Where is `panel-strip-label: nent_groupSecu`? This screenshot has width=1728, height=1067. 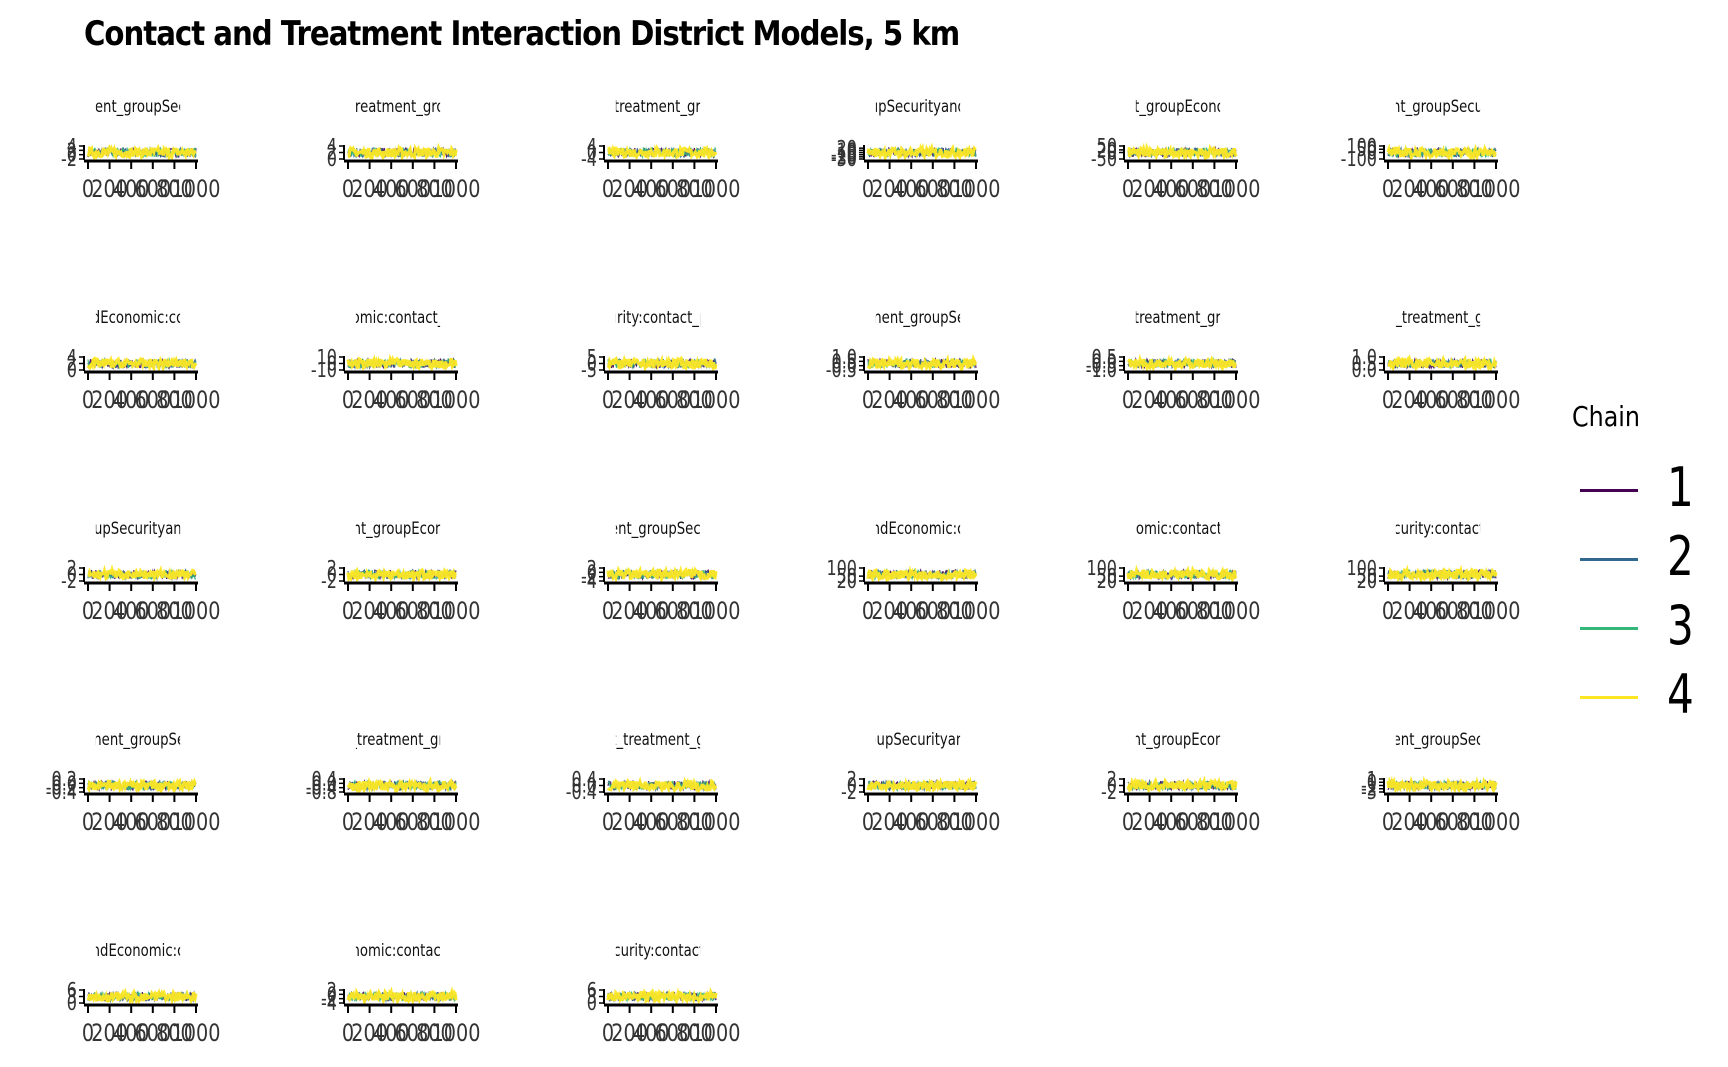
panel-strip-label: nent_groupSecu is located at coordinates (1438, 739).